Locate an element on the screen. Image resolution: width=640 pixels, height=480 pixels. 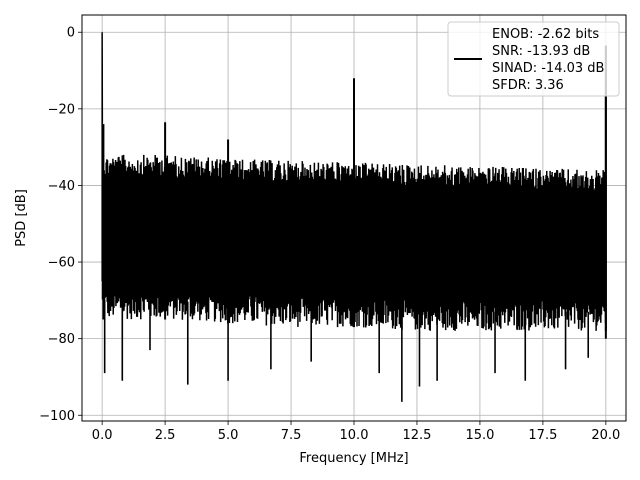
x-tick-label: 7.5 is located at coordinates (291, 435).